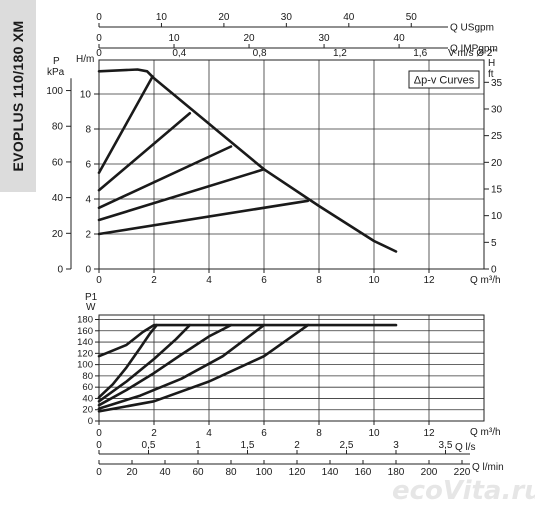  I want to click on velocity-tick-label: 0,8, so click(260, 53).